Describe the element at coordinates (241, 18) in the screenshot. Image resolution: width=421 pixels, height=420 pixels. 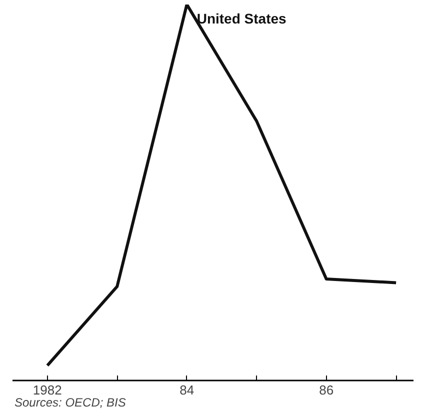
I see `series-label: United States` at that location.